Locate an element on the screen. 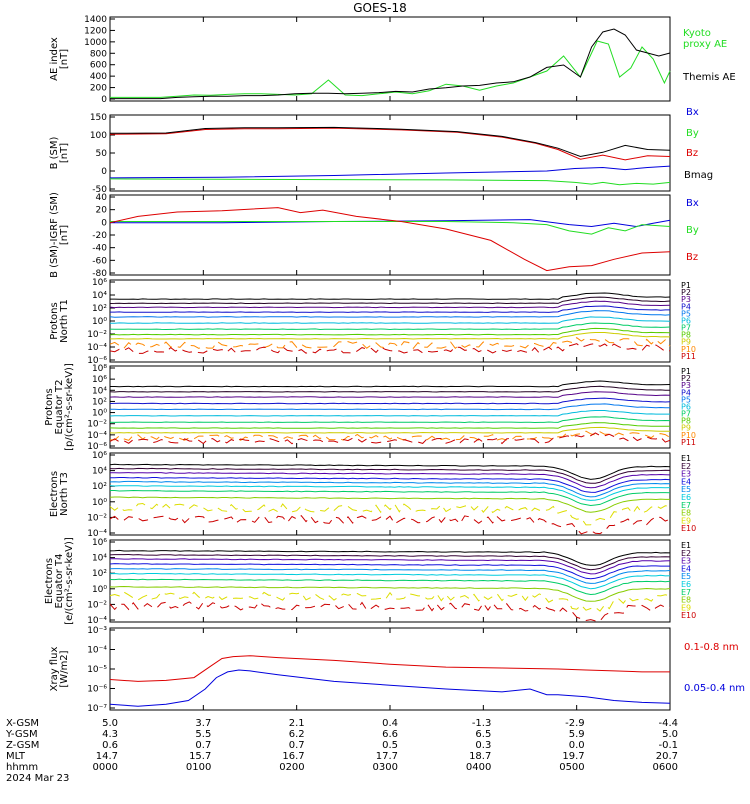 Image resolution: width=750 pixels, height=804 pixels. y-tick-label: 10⁻³ is located at coordinates (97, 631).